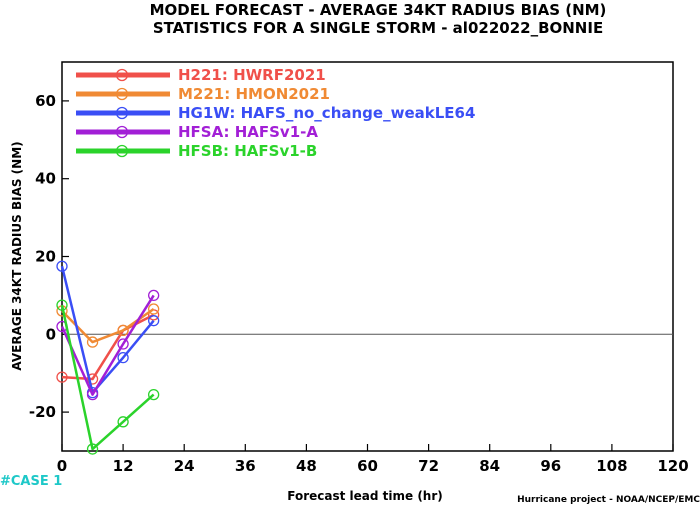 Image resolution: width=700 pixels, height=506 pixels. Describe the element at coordinates (31, 481) in the screenshot. I see `case-label: #CASE 1` at that location.